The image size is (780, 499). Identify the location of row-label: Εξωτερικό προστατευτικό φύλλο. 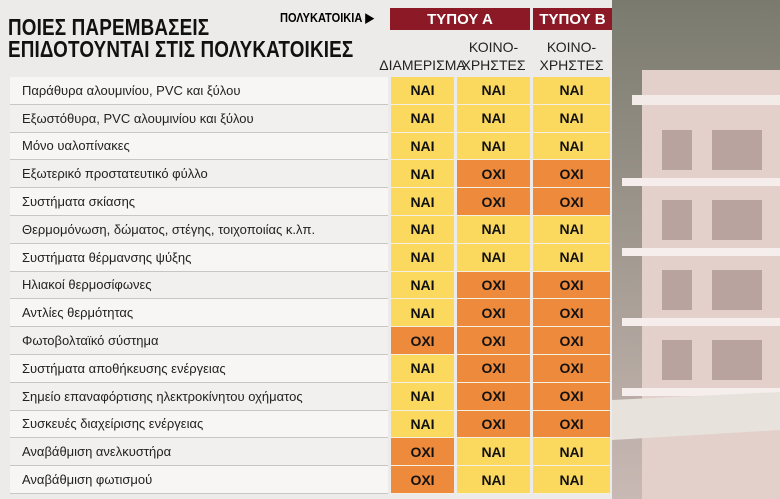
(199, 174).